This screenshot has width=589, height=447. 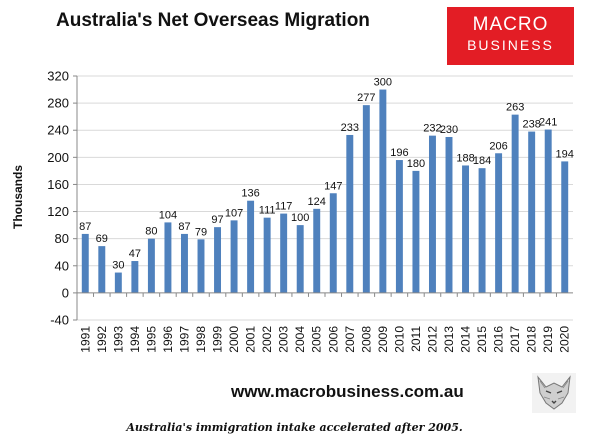 What do you see at coordinates (531, 125) in the screenshot?
I see `data-label-2018: 238` at bounding box center [531, 125].